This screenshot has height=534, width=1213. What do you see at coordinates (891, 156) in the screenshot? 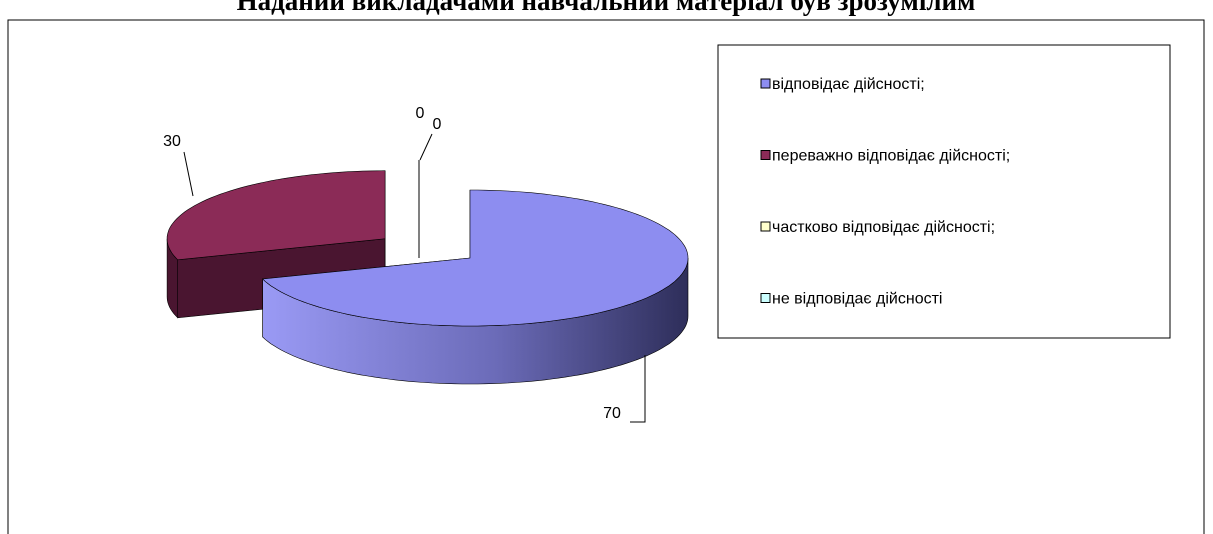
I see `legend-label: переважно відповідає дійсності;` at bounding box center [891, 156].